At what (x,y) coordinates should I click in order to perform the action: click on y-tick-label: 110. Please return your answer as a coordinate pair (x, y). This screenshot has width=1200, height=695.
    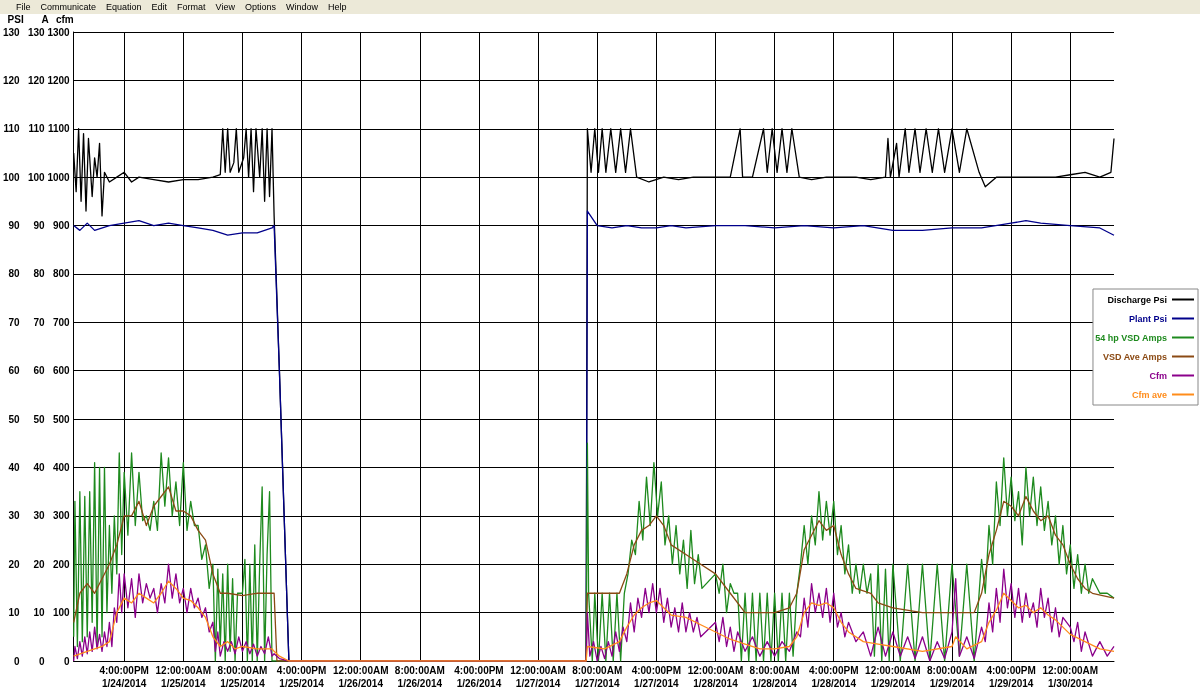
    Looking at the image, I should click on (12, 129).